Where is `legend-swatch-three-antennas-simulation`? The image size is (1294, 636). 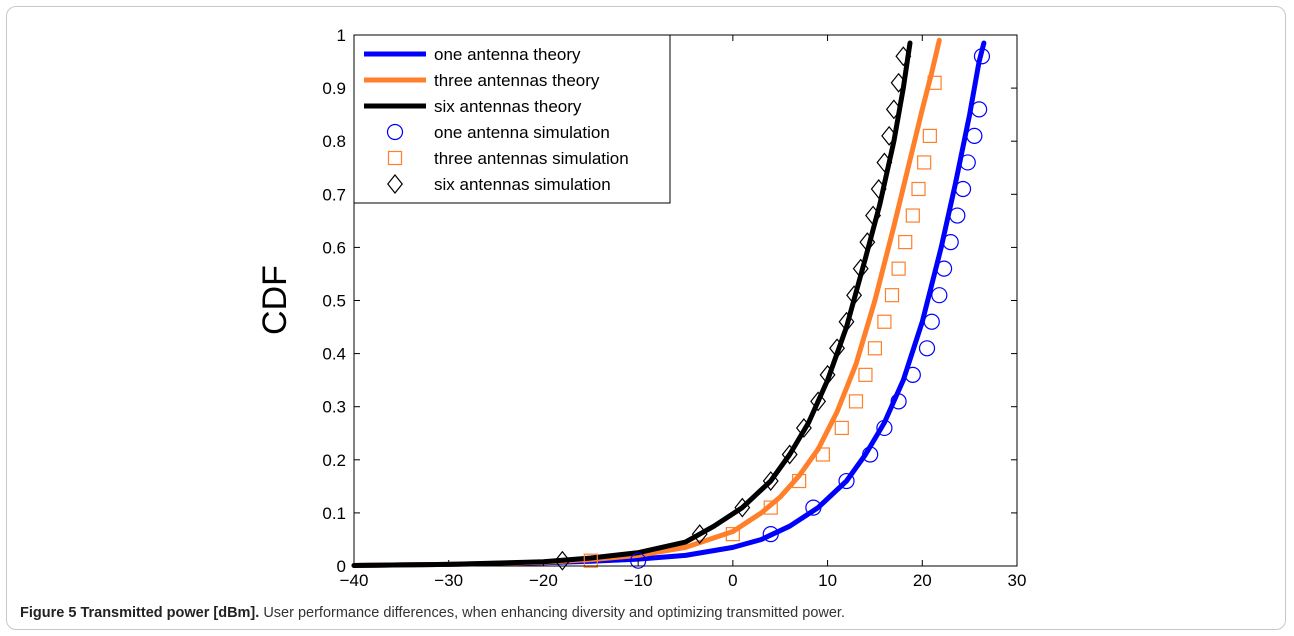
legend-swatch-three-antennas-simulation is located at coordinates (395, 158).